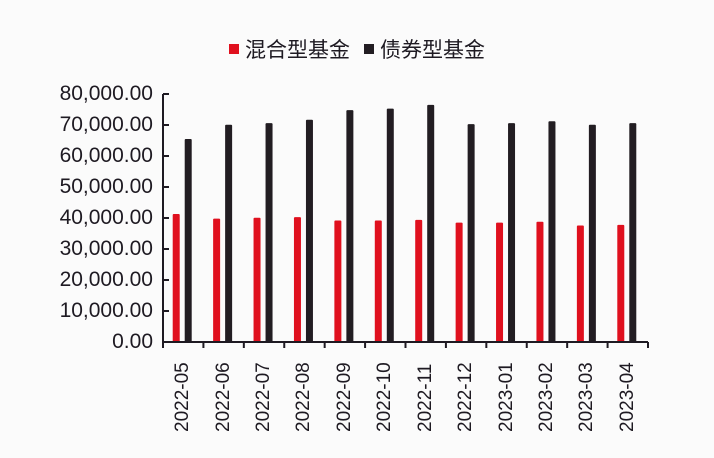 The image size is (714, 458). Describe the element at coordinates (234, 49) in the screenshot. I see `legend-swatch-red` at that location.